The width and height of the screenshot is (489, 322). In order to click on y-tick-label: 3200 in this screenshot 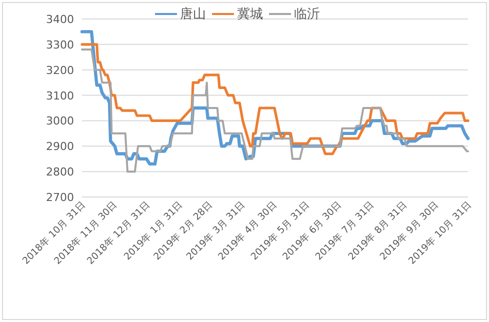, I will do `click(60, 70)`.